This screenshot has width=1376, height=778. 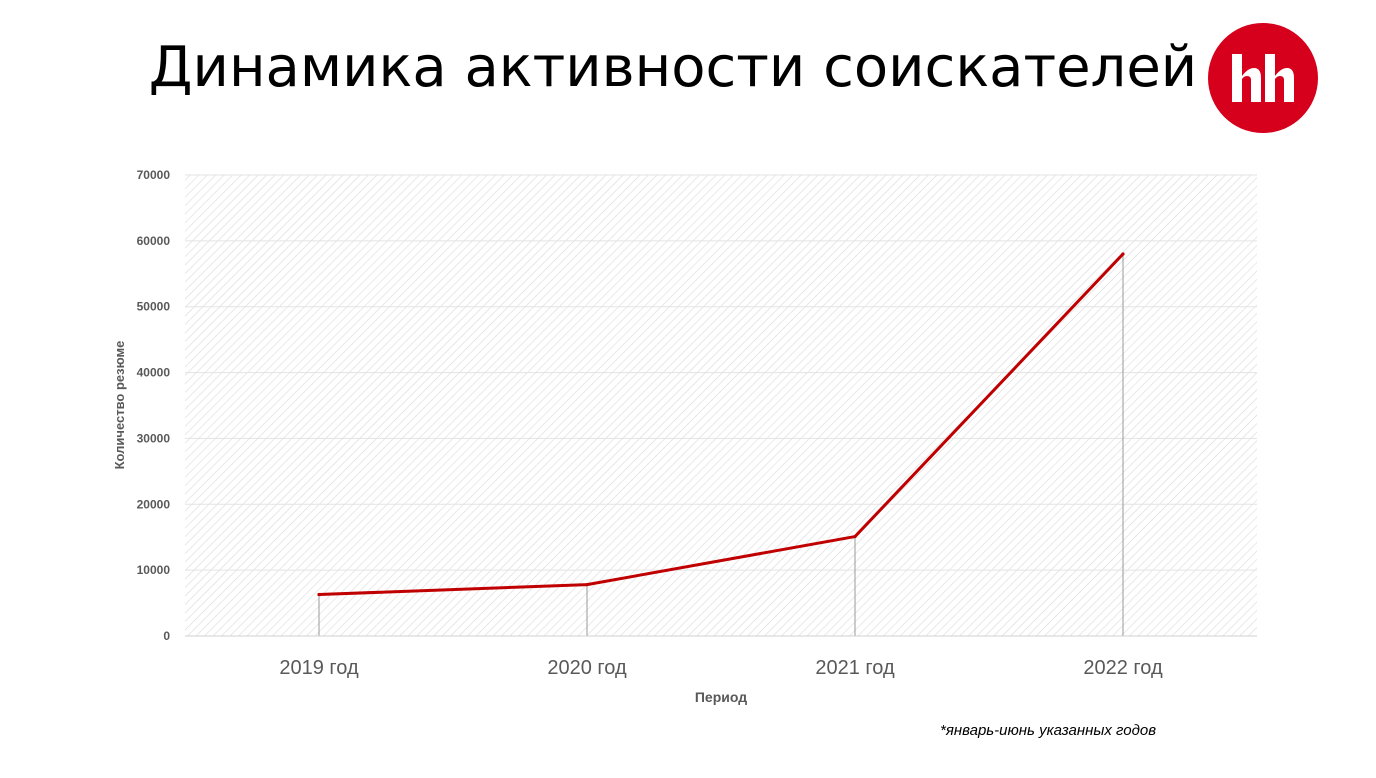 What do you see at coordinates (855, 668) in the screenshot?
I see `x-tick-label: 2021 год` at bounding box center [855, 668].